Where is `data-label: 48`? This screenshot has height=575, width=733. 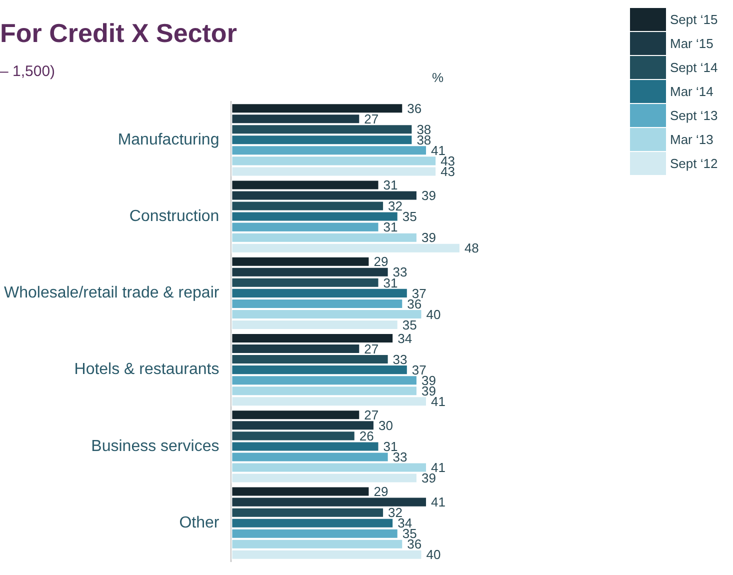
data-label: 48 is located at coordinates (471, 248).